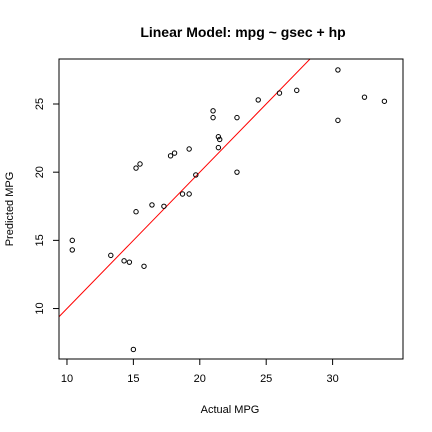 Image resolution: width=432 pixels, height=432 pixels. What do you see at coordinates (200, 379) in the screenshot?
I see `x-tick-label: 20` at bounding box center [200, 379].